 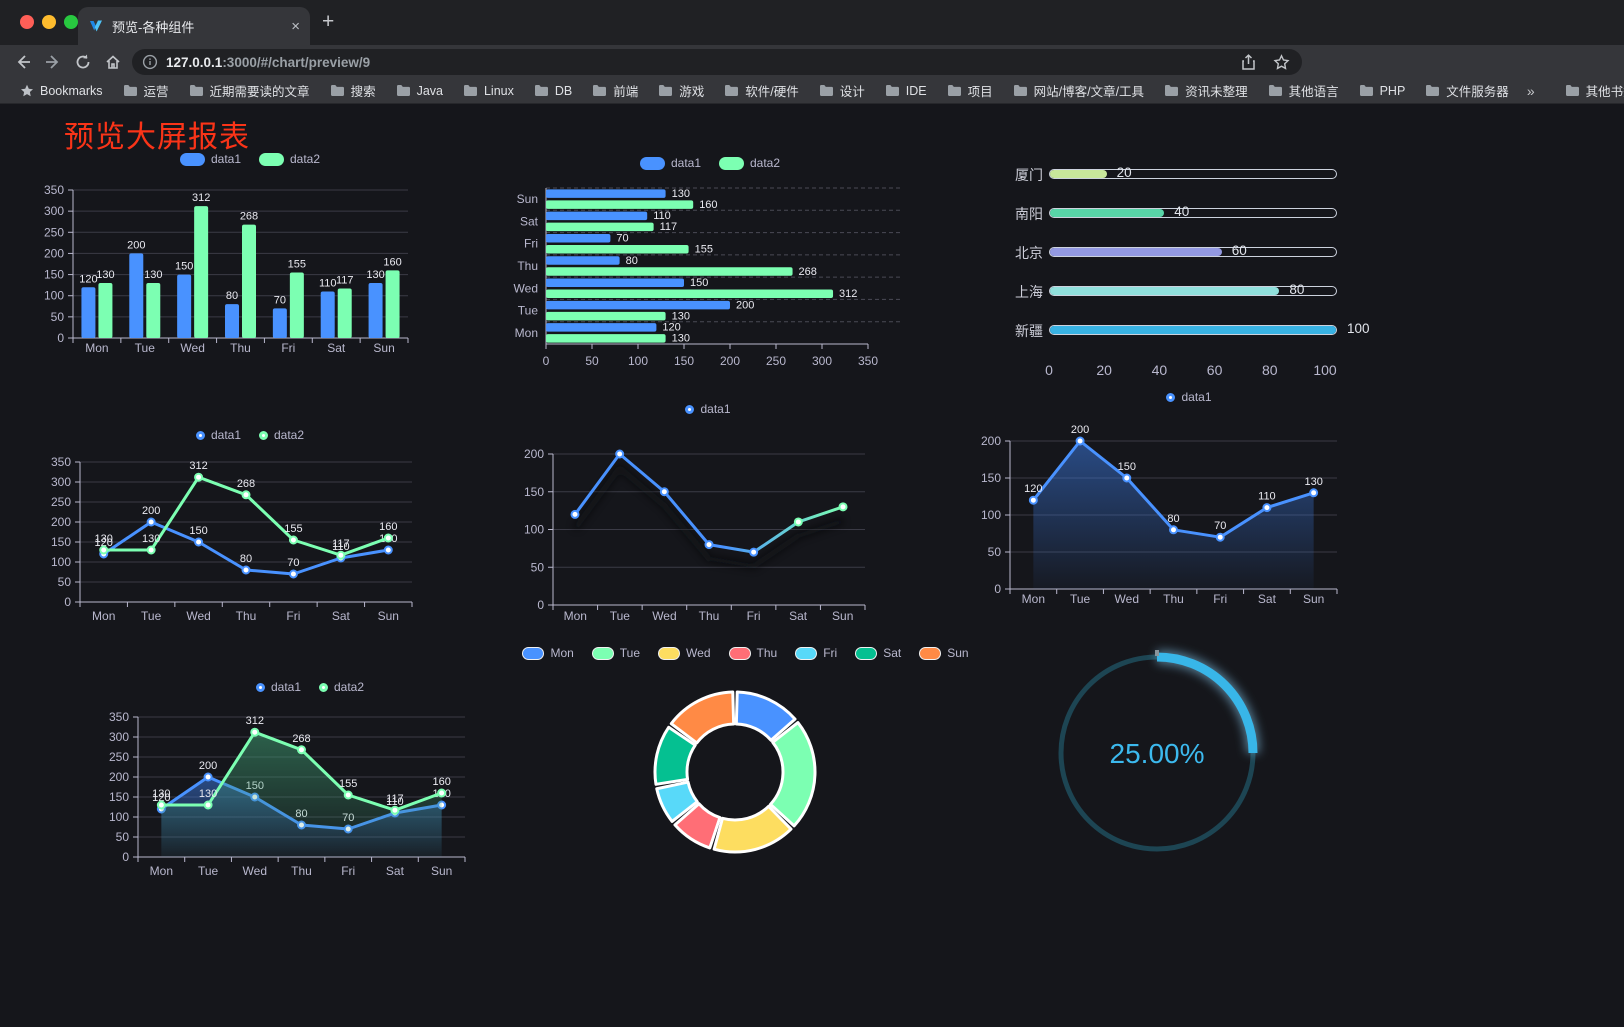 I want to click on progress-value: 60, so click(x=1239, y=250).